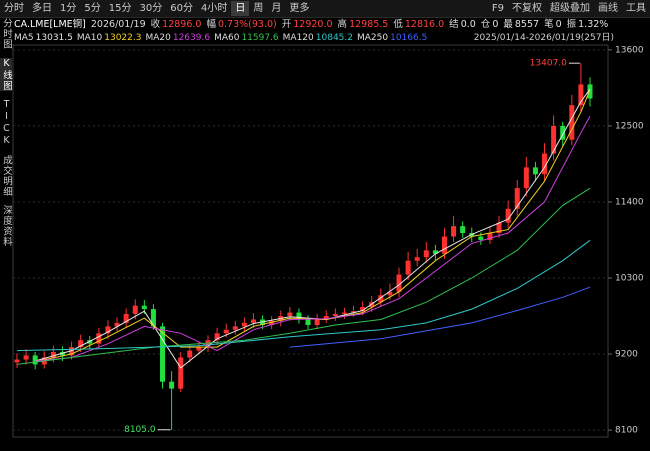 The height and width of the screenshot is (451, 650). I want to click on legend-name: MA250, so click(372, 38).